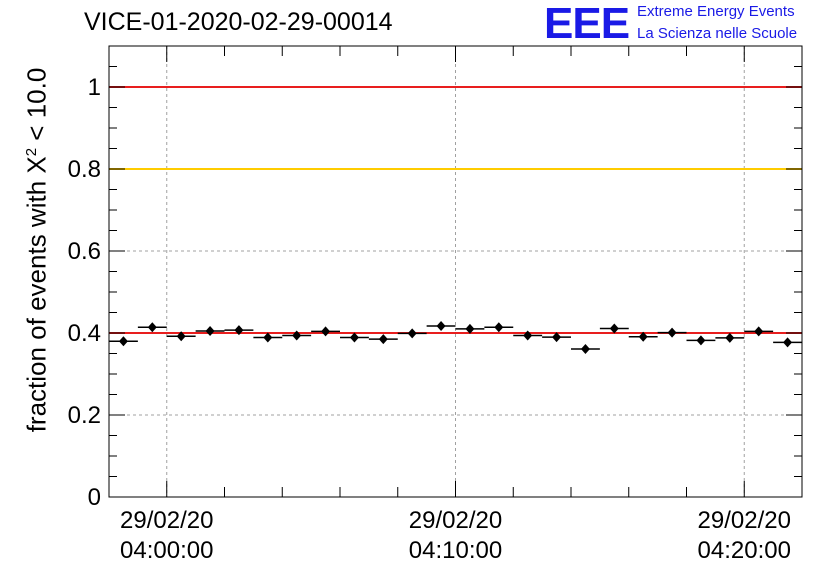 The height and width of the screenshot is (572, 836). I want to click on x-tick-label: 29/02/20 04:10:00, so click(456, 536).